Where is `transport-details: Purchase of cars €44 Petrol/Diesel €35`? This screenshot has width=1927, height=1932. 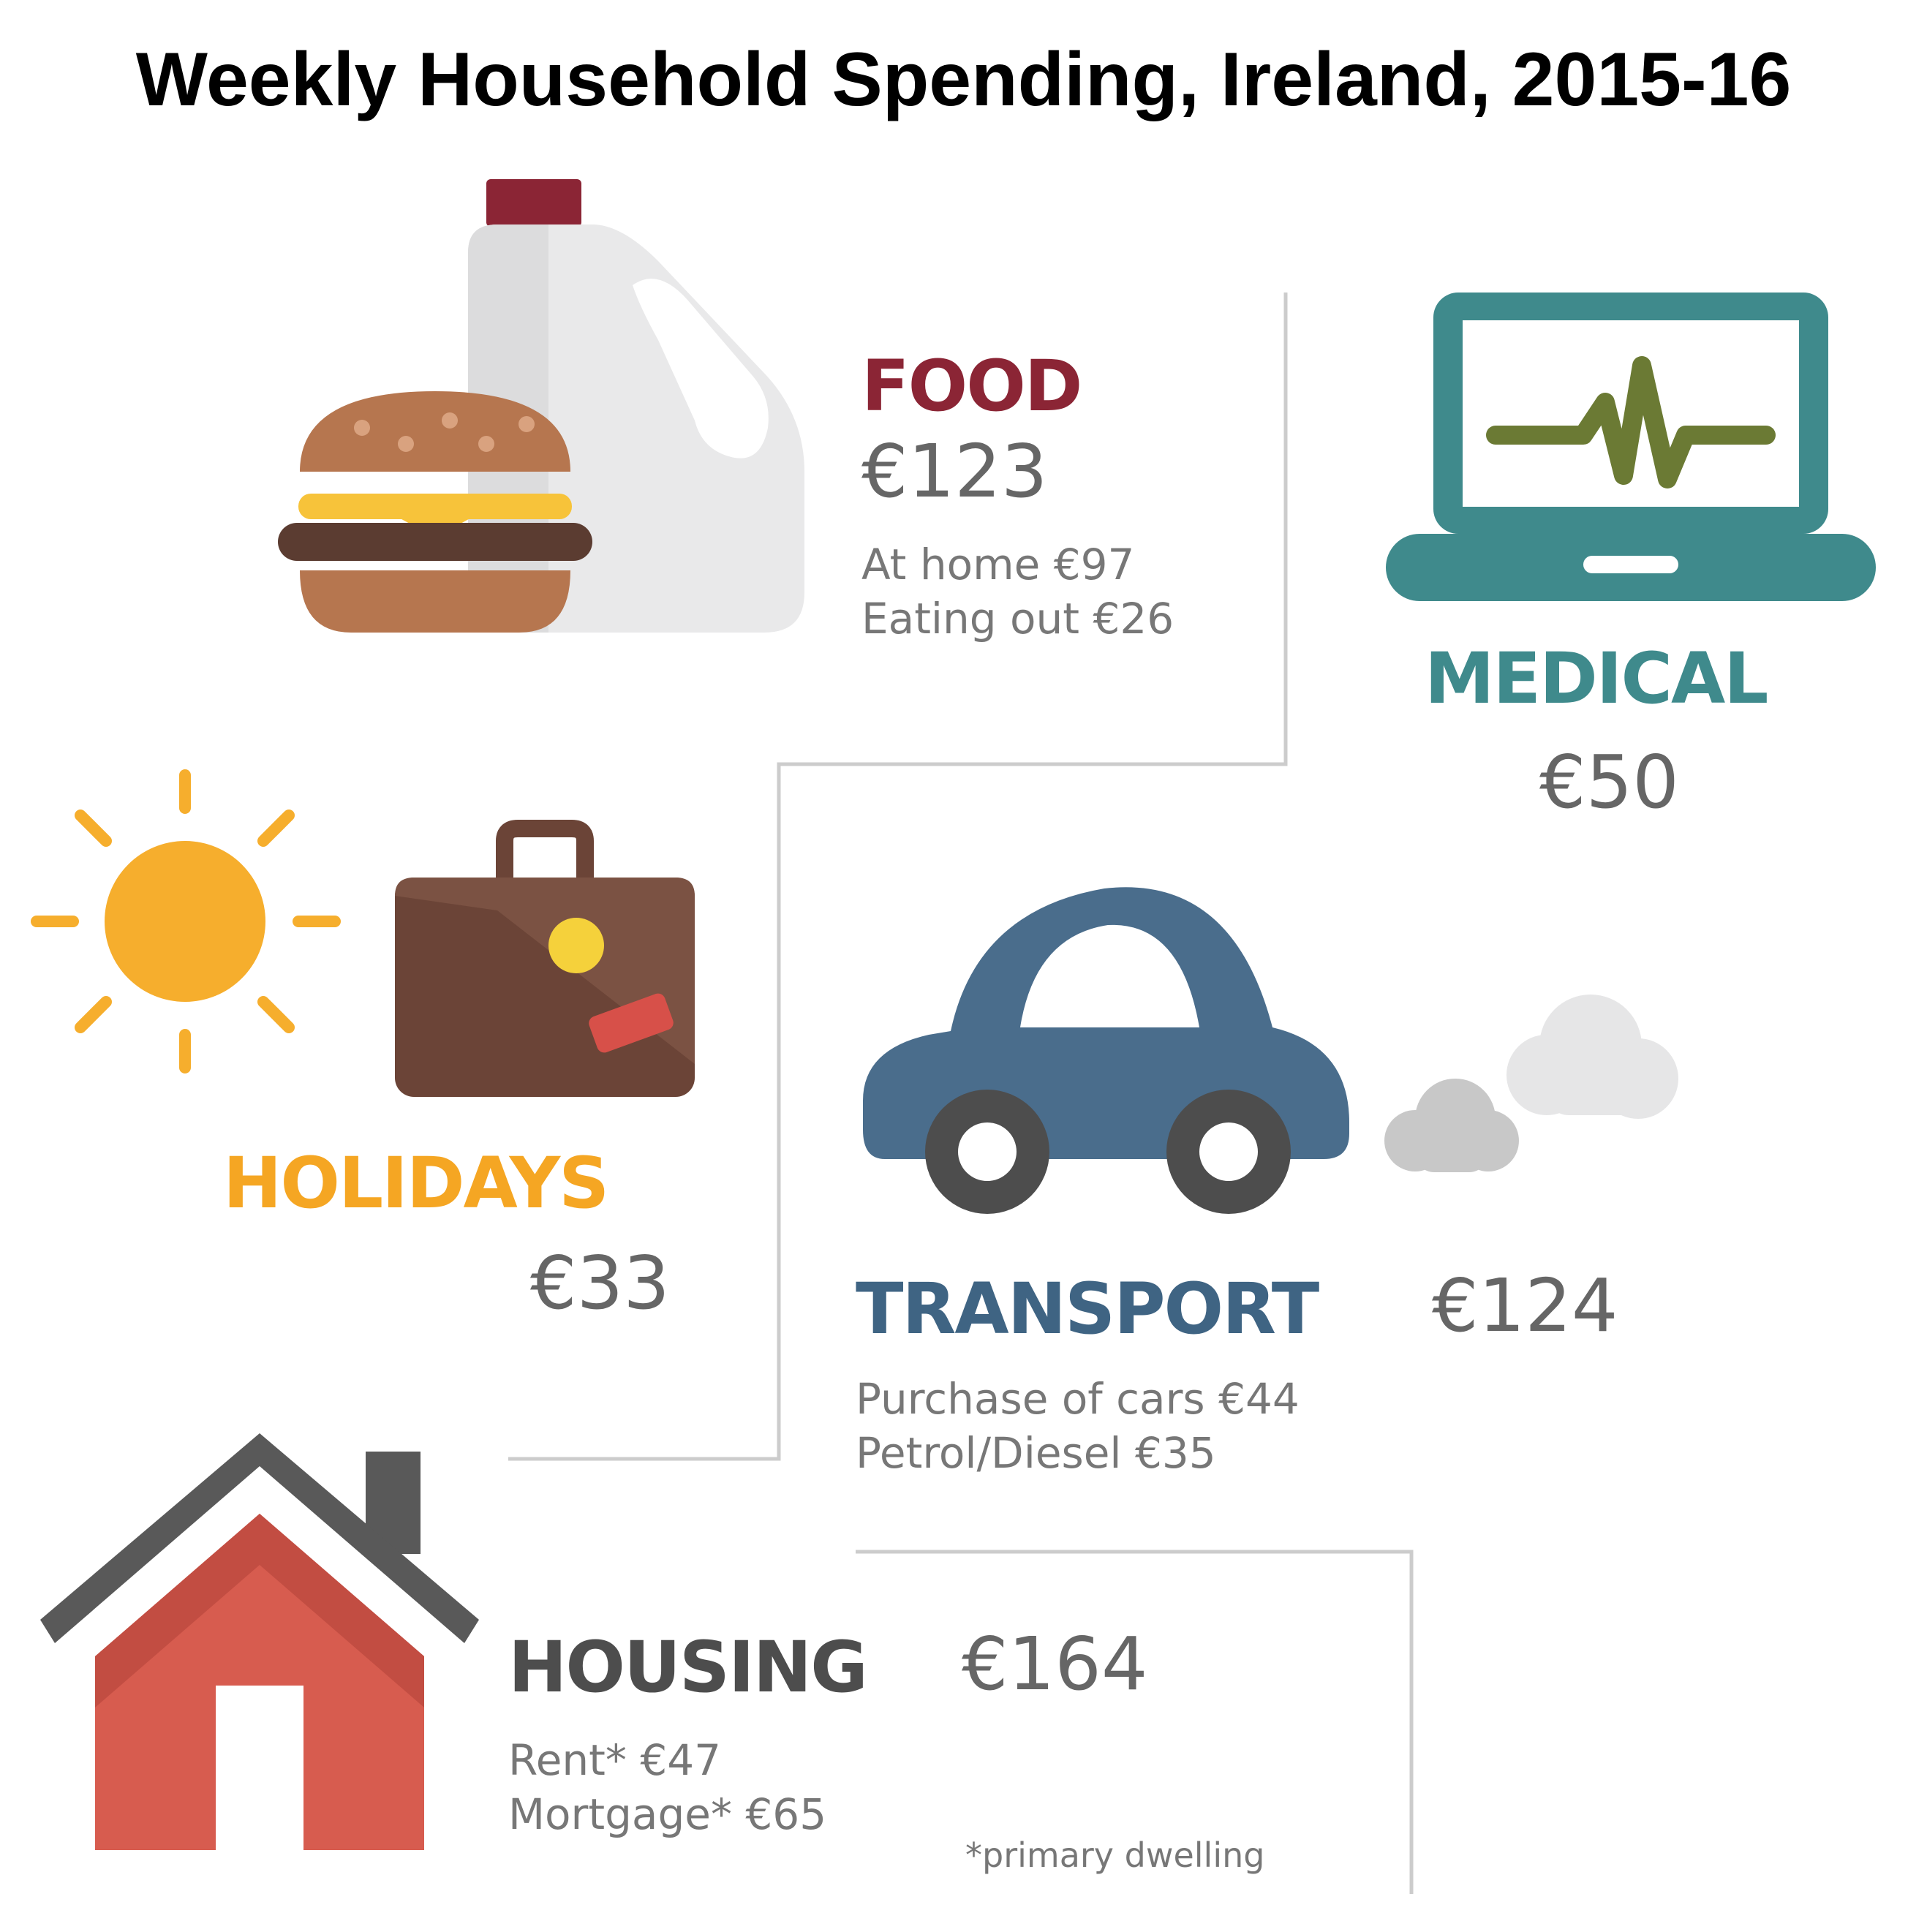 transport-details: Purchase of cars €44 Petrol/Diesel €35 is located at coordinates (1078, 1426).